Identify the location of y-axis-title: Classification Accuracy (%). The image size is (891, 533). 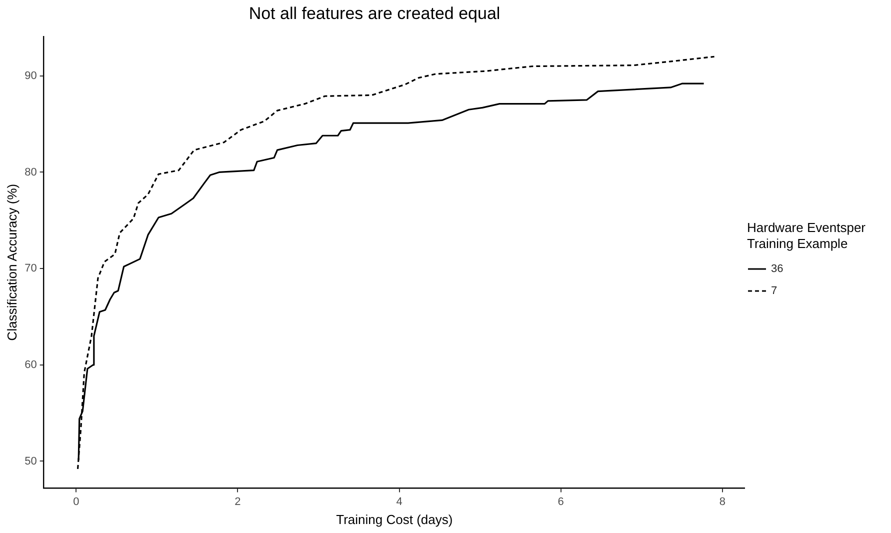
(12, 262).